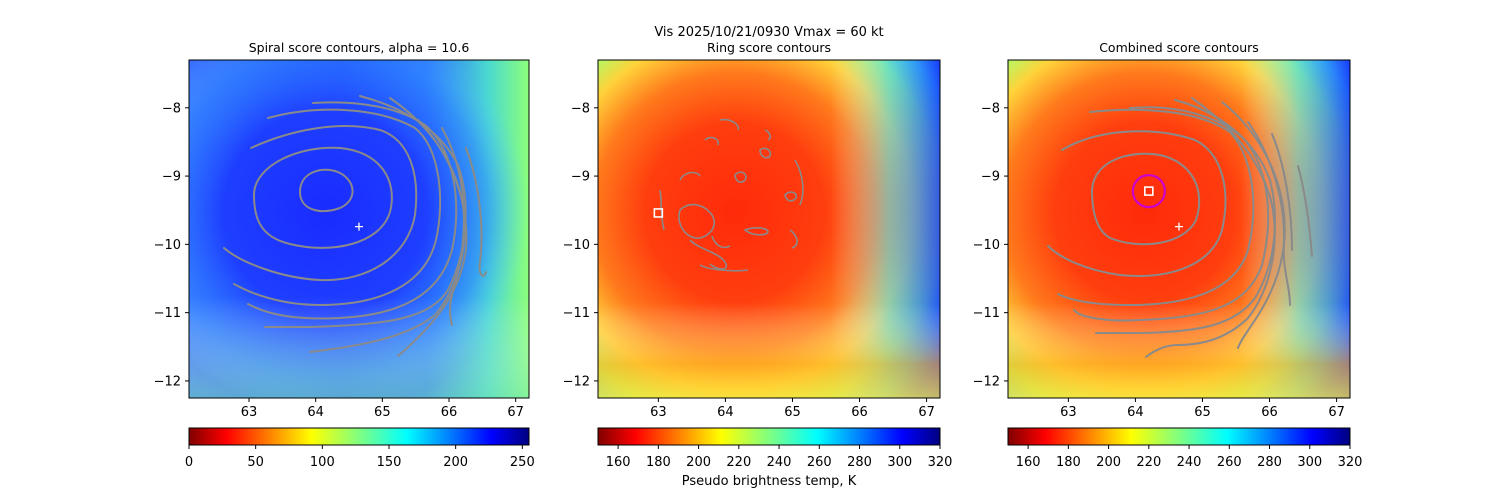 This screenshot has width=1500, height=500. Describe the element at coordinates (360, 457) in the screenshot. I see `colorbar-spiral-ticks: 0 50 100 150 200 250` at that location.